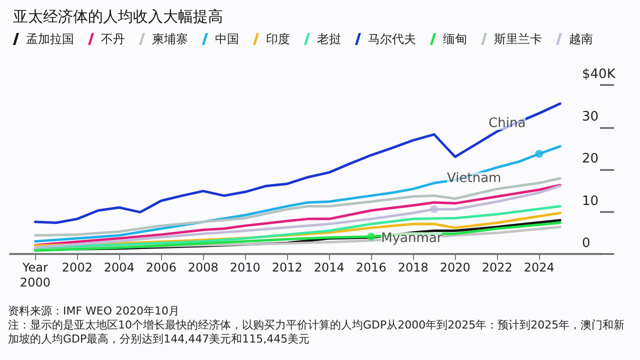 This screenshot has width=640, height=360. Describe the element at coordinates (329, 267) in the screenshot. I see `x-tick-label: 2014` at that location.